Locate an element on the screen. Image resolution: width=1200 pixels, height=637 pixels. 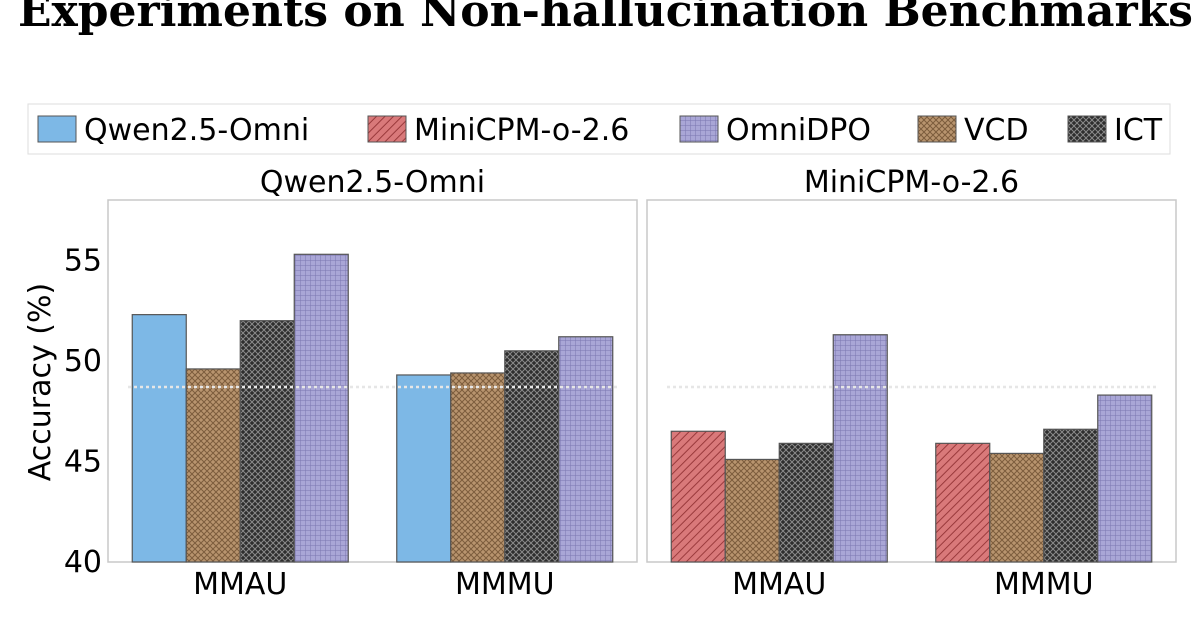
y-tick-label: 50 is located at coordinates (83, 361).